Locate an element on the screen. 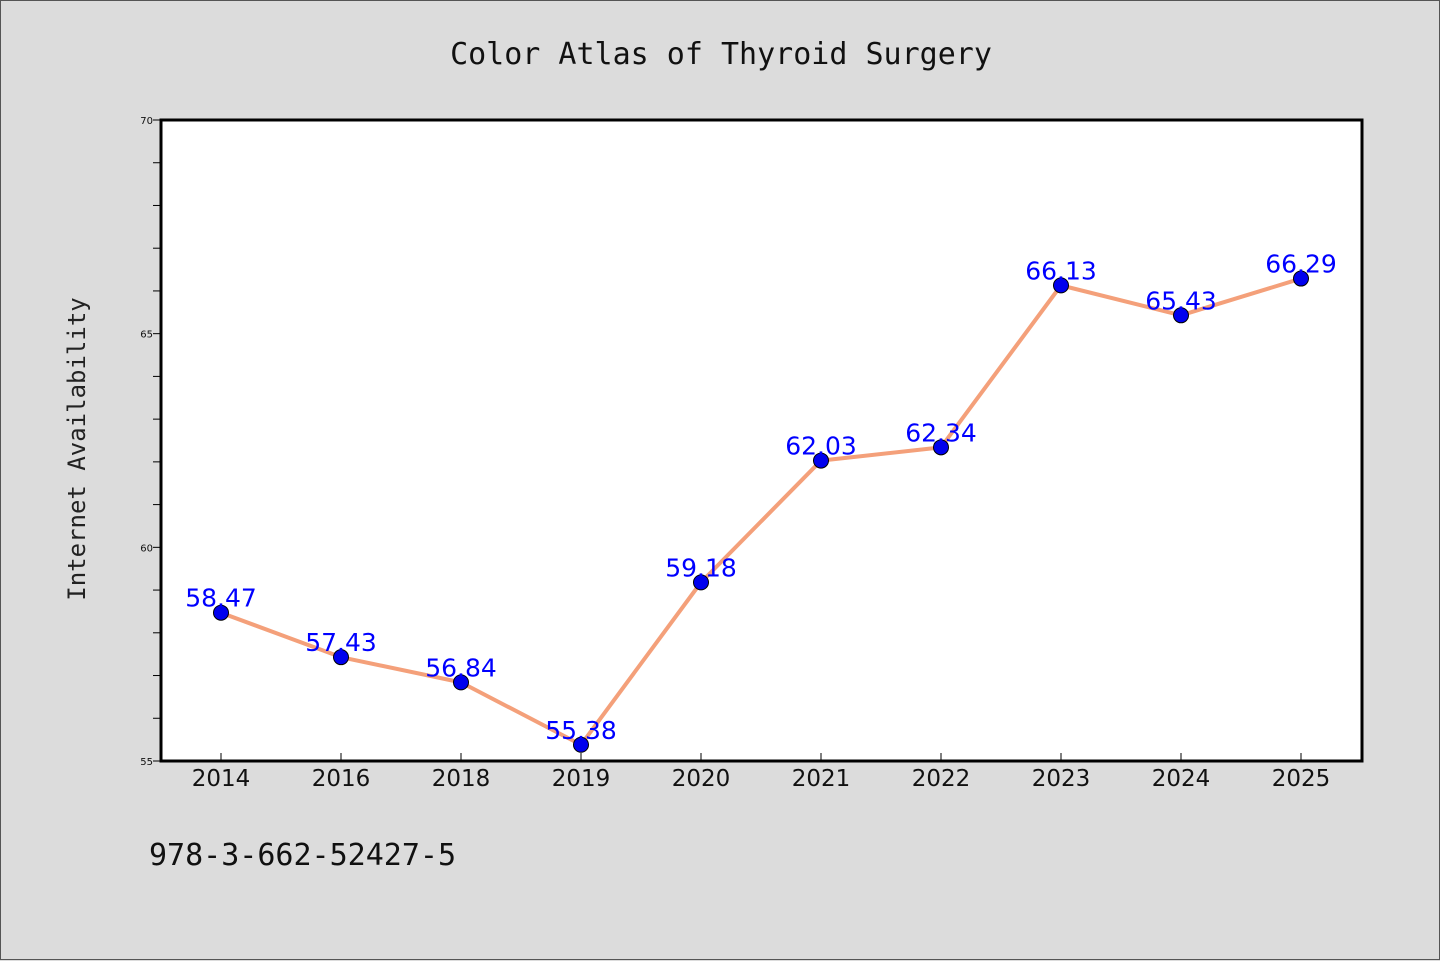  x-tick-label: 2023 is located at coordinates (1061, 779).